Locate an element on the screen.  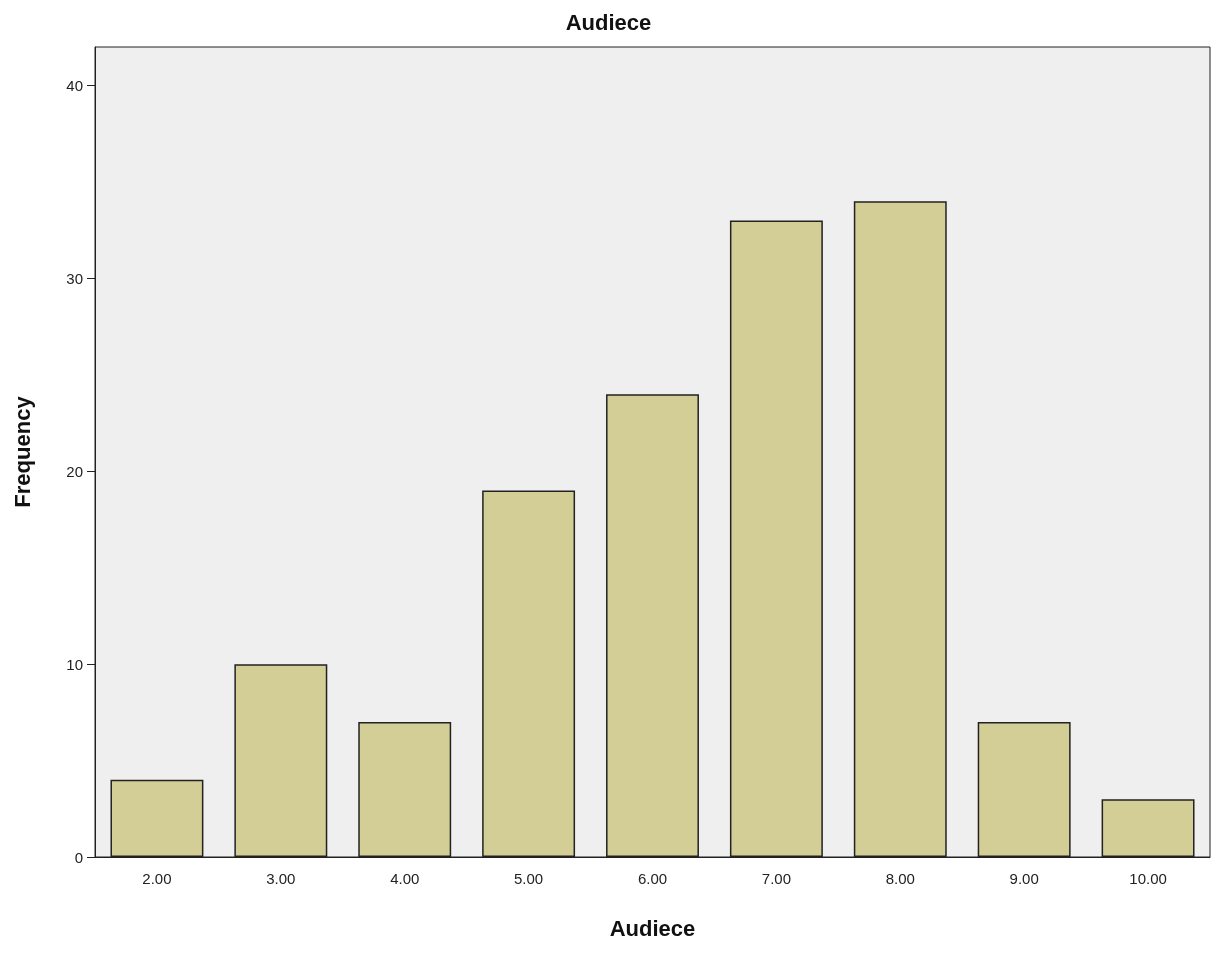
y-tick-label: 20 is located at coordinates (74, 471).